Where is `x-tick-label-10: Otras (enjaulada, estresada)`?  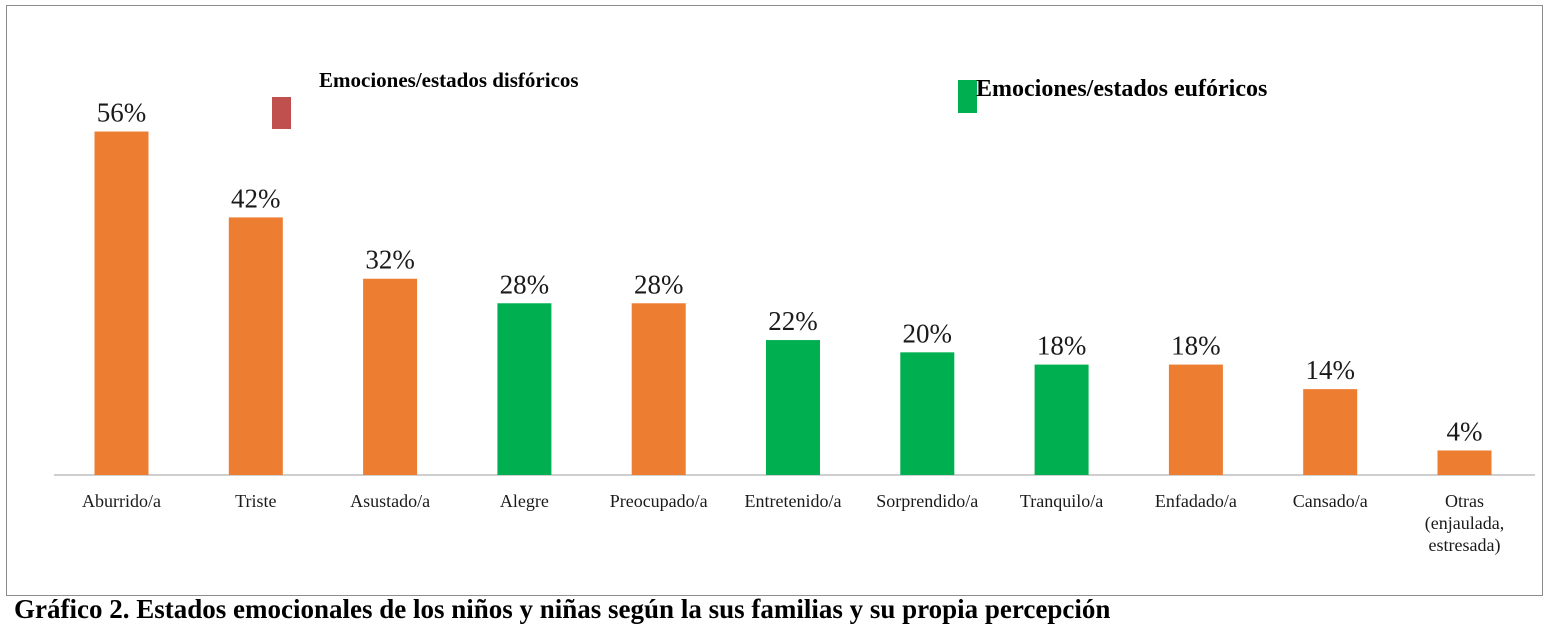
x-tick-label-10: Otras (enjaulada, estresada) is located at coordinates (1464, 523).